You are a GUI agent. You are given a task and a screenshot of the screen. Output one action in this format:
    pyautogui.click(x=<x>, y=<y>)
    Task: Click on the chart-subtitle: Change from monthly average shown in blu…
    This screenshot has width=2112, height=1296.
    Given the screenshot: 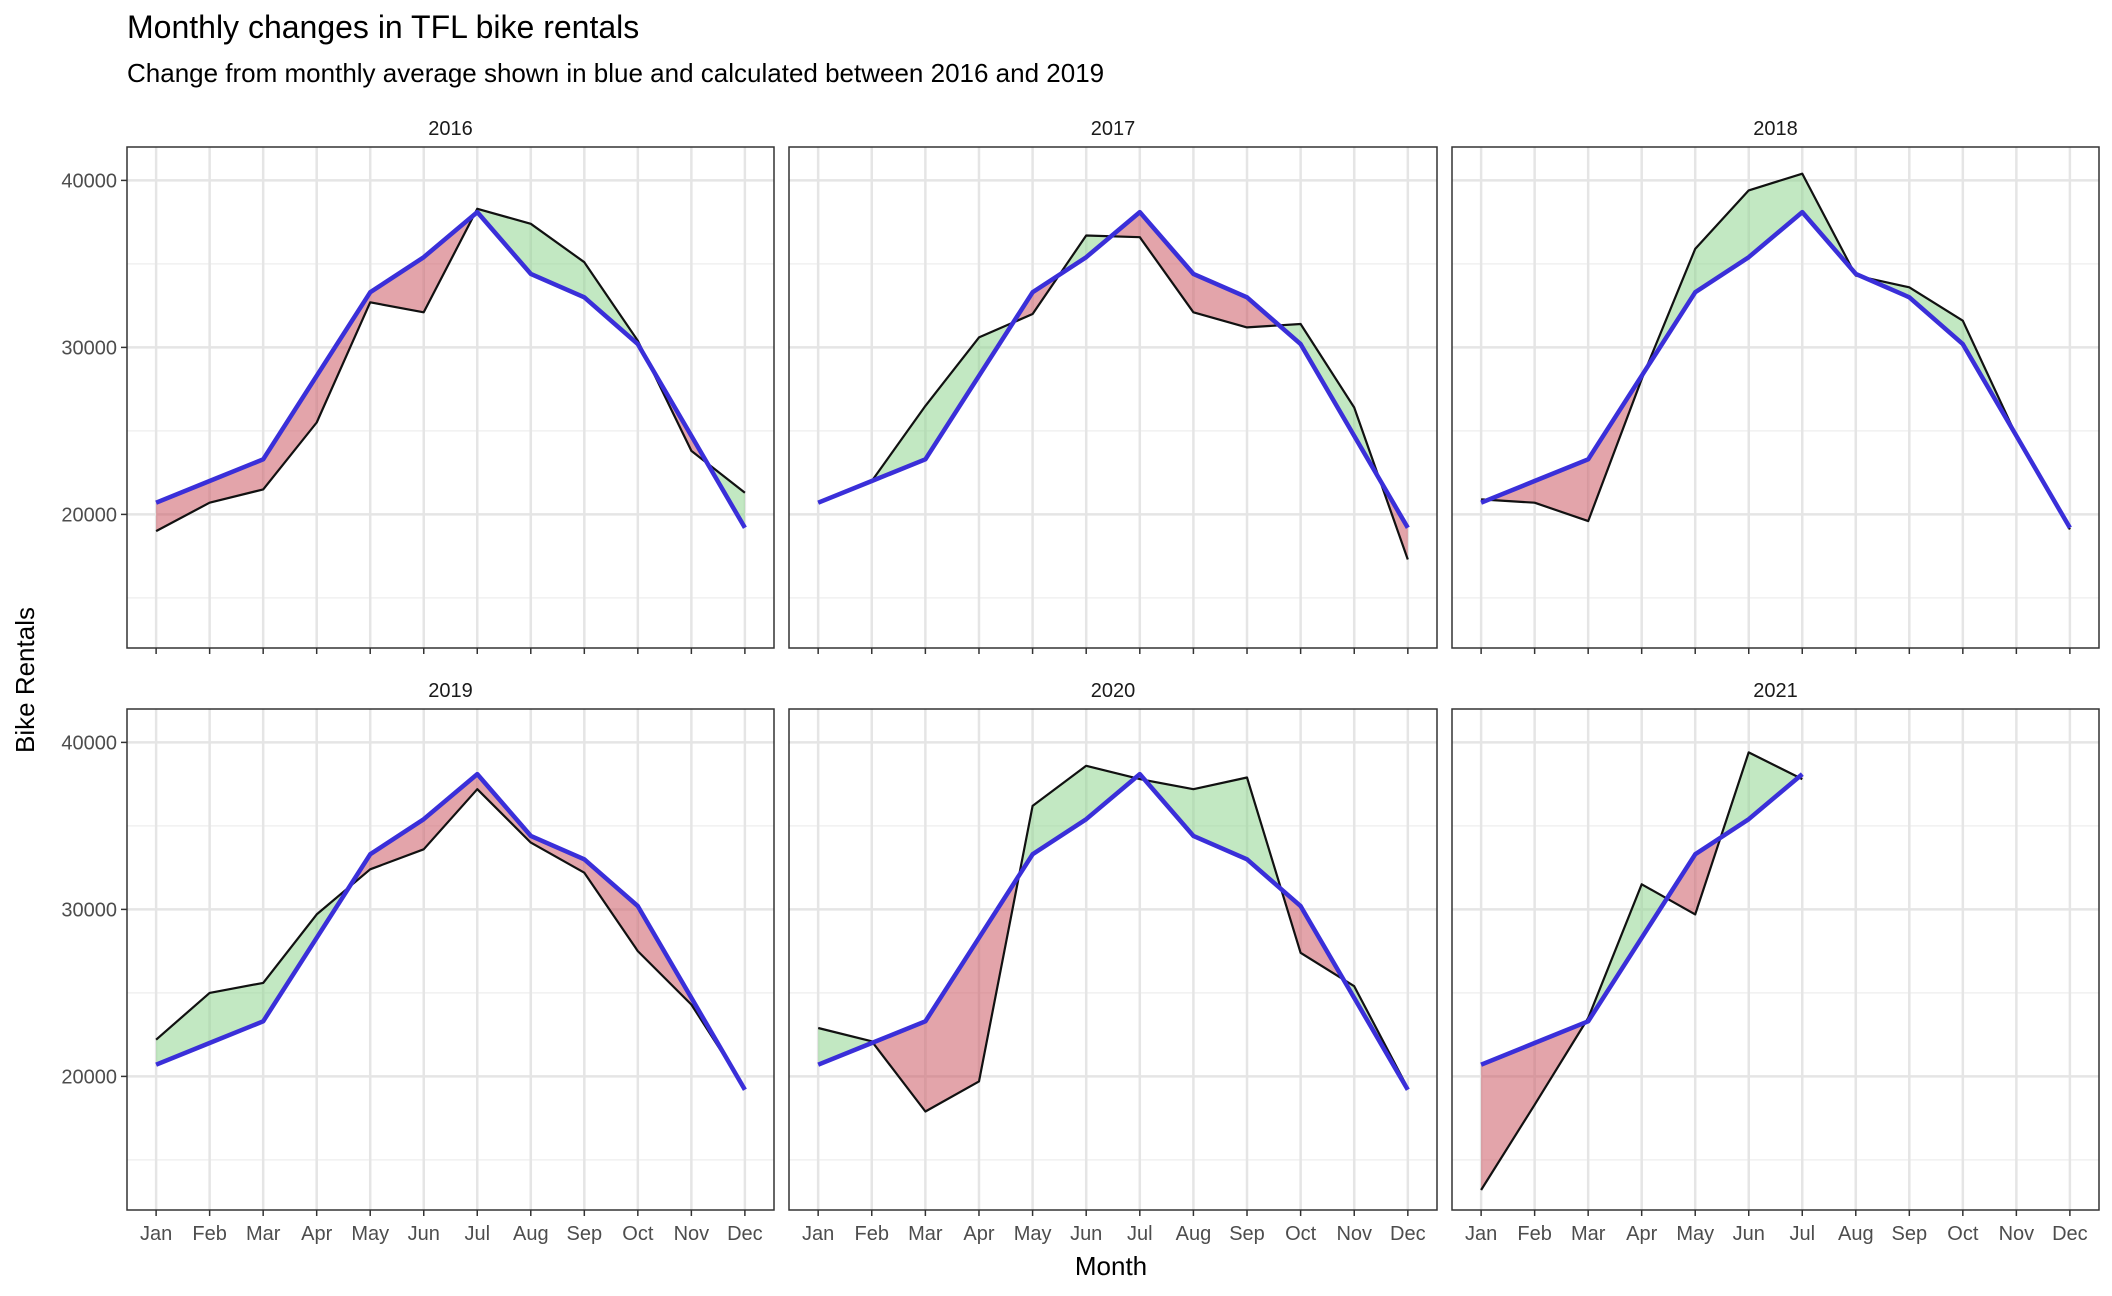 What is the action you would take?
    pyautogui.click(x=615, y=73)
    